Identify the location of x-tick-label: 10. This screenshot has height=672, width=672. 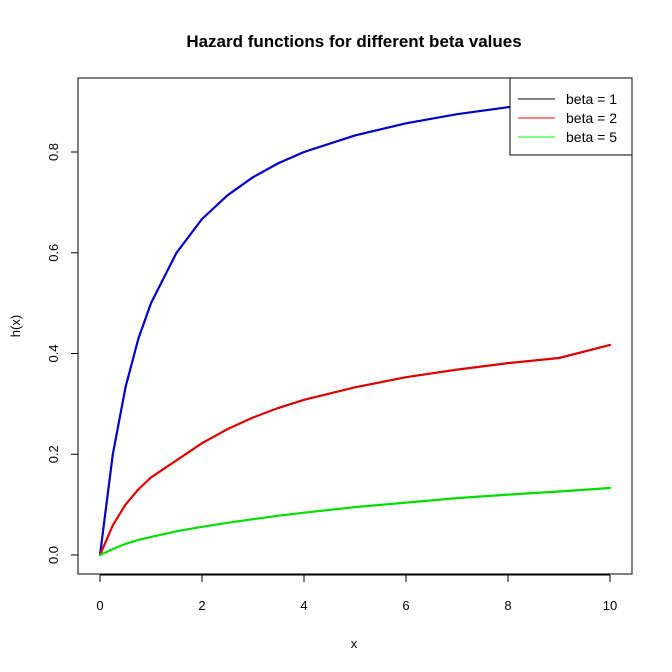
(610, 605).